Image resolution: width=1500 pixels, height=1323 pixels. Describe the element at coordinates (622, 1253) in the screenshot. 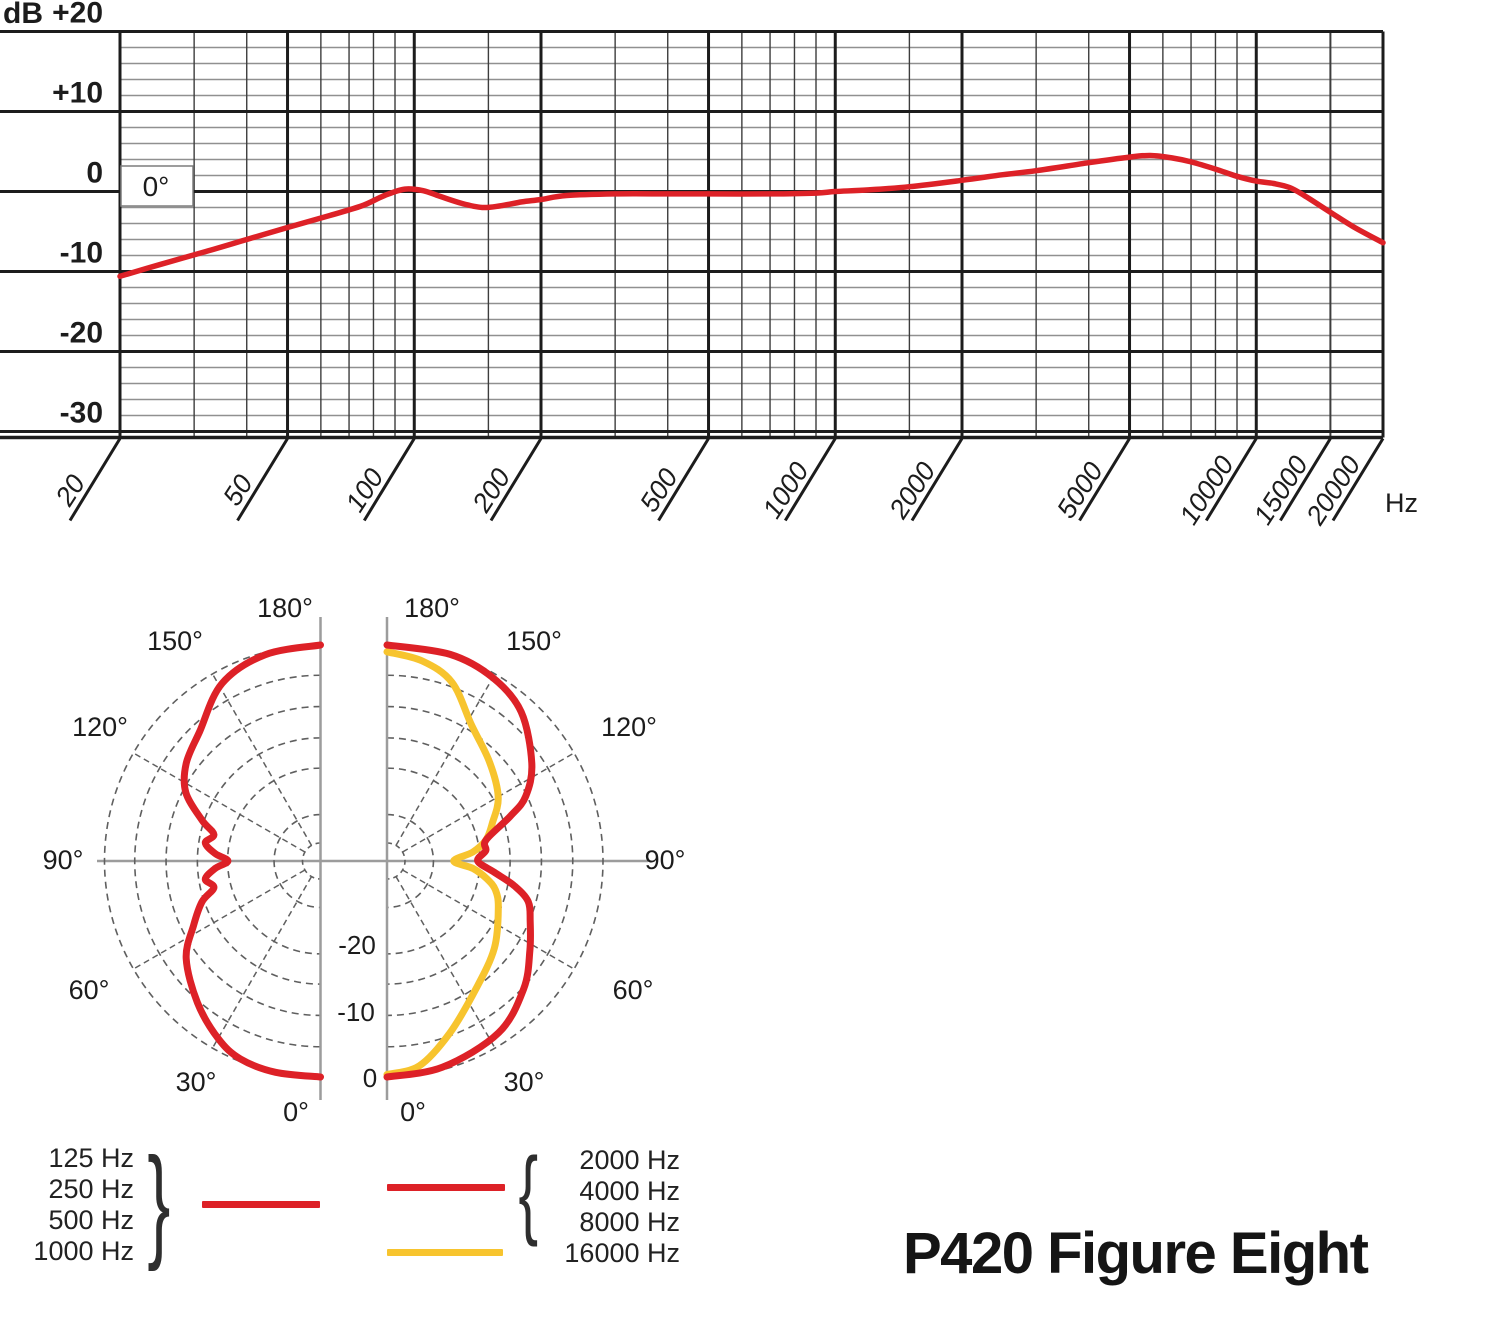

I see `legend-label: 16000 Hz` at that location.